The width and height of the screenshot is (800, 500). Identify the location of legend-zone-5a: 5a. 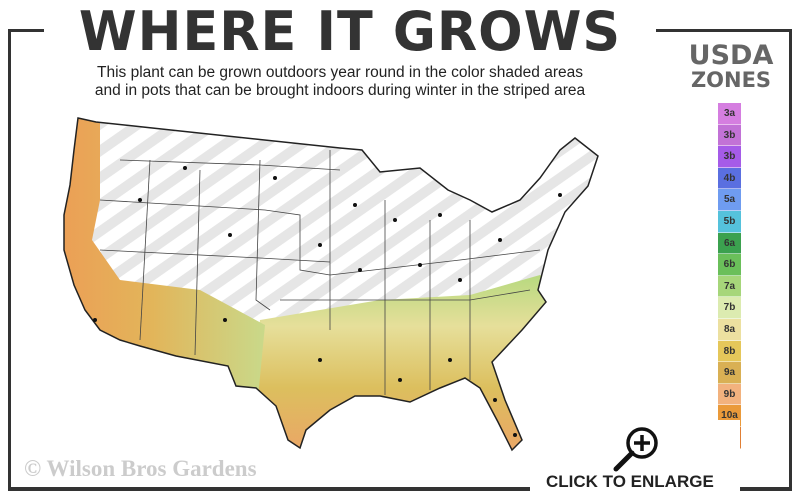
(729, 200).